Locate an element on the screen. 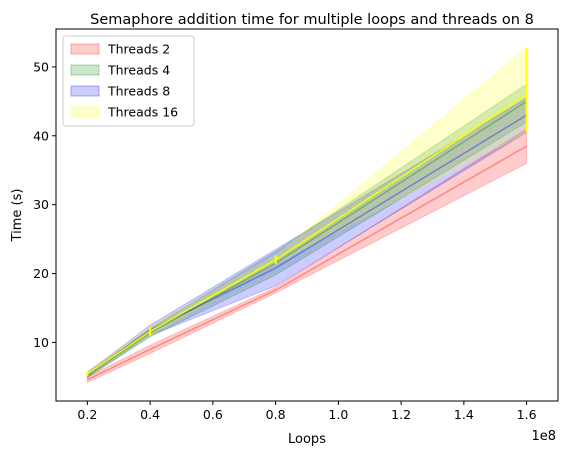 This screenshot has height=455, width=568. x-axis: 0.2 0.4 0.6 0.8 1.0 1.2 1.4 1.6 is located at coordinates (307, 411).